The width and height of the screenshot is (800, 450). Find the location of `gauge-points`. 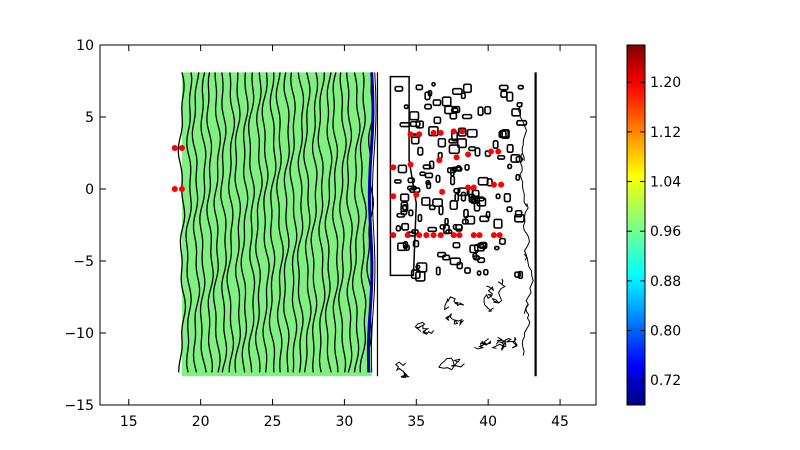

gauge-points is located at coordinates (338, 183).